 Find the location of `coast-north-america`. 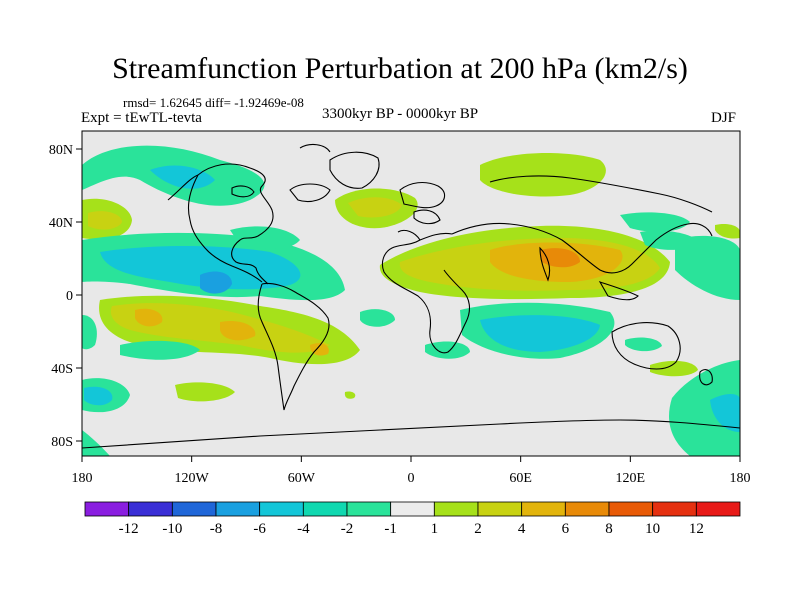

coast-north-america is located at coordinates (220, 224).